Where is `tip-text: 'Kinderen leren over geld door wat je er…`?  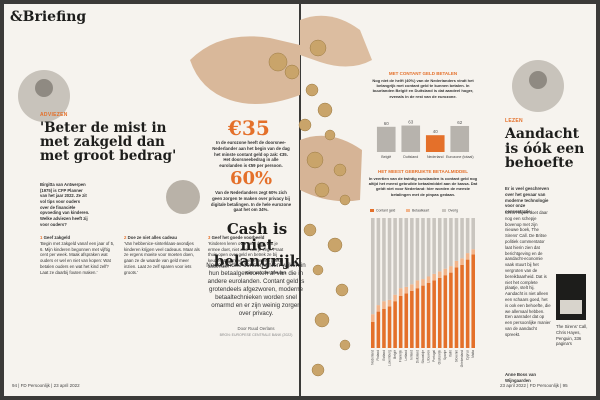 tip-text: 'Kinderen leren over geld door wat je er… is located at coordinates (246, 254).